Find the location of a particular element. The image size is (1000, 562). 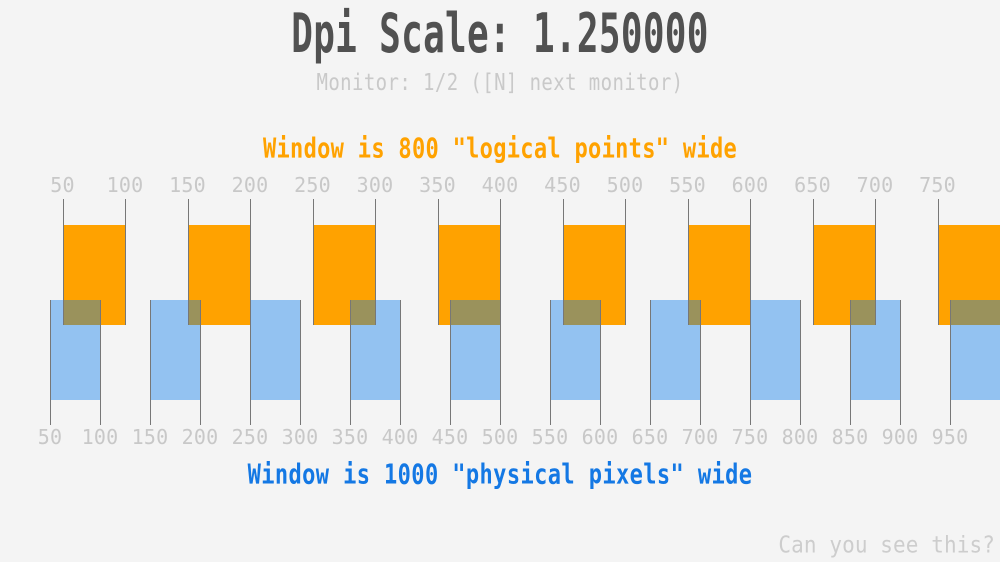

top-ruler-label: 350 is located at coordinates (437, 185).